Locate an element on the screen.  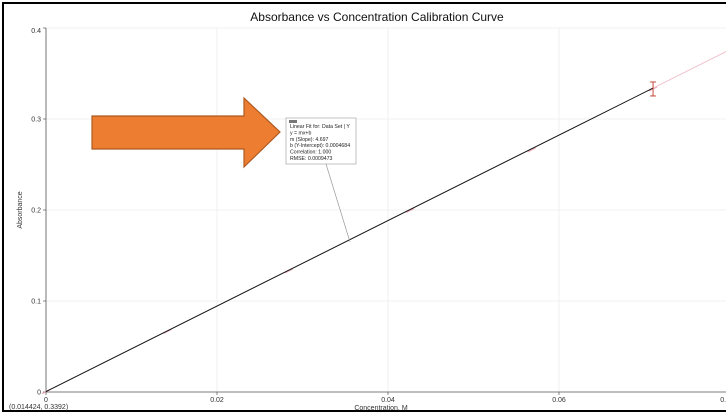
fit-annotation-line: RMSE: 0.0009473 is located at coordinates (311, 159).